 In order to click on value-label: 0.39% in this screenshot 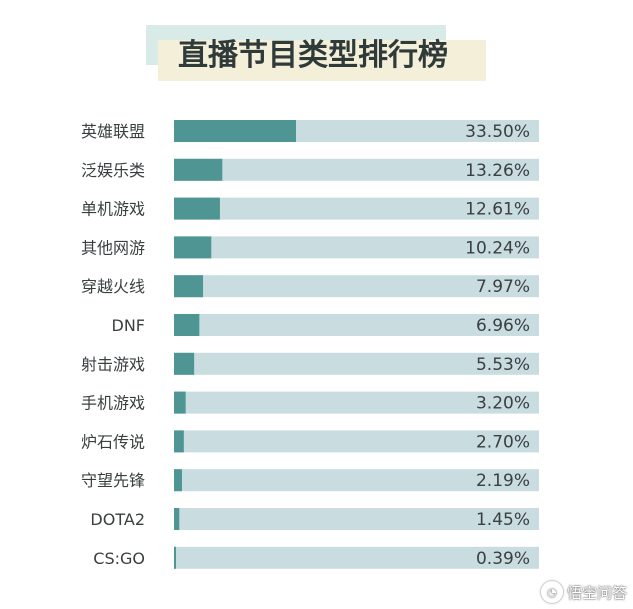, I will do `click(503, 559)`.